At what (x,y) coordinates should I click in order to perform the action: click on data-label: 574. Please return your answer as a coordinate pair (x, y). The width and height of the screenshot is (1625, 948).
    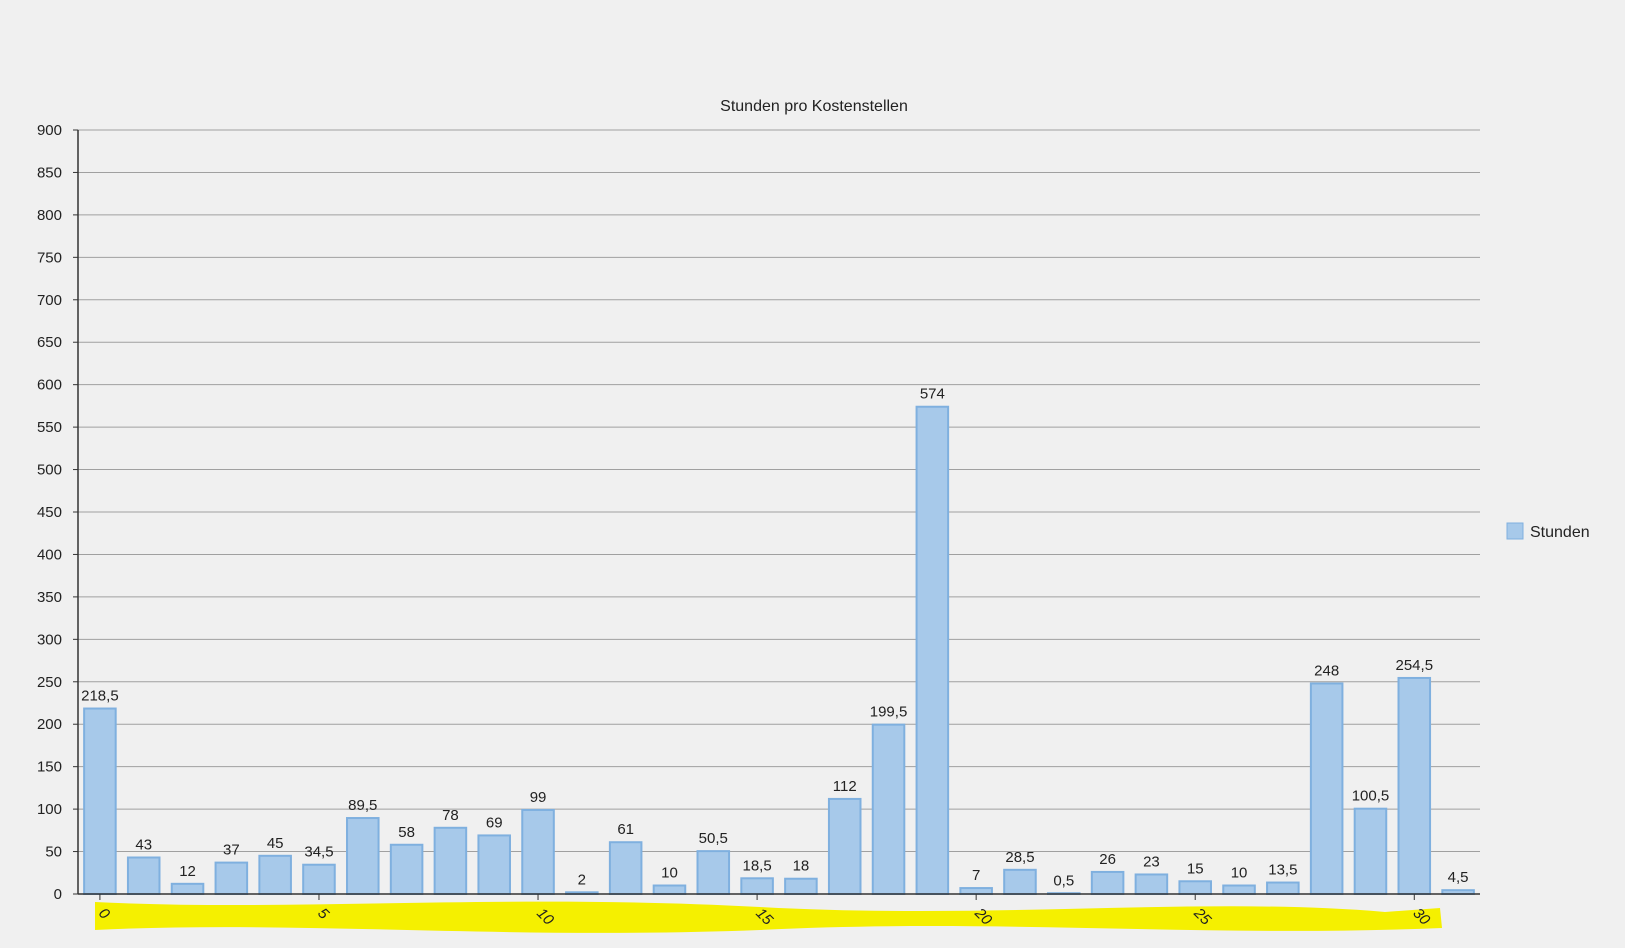
    Looking at the image, I should click on (932, 394).